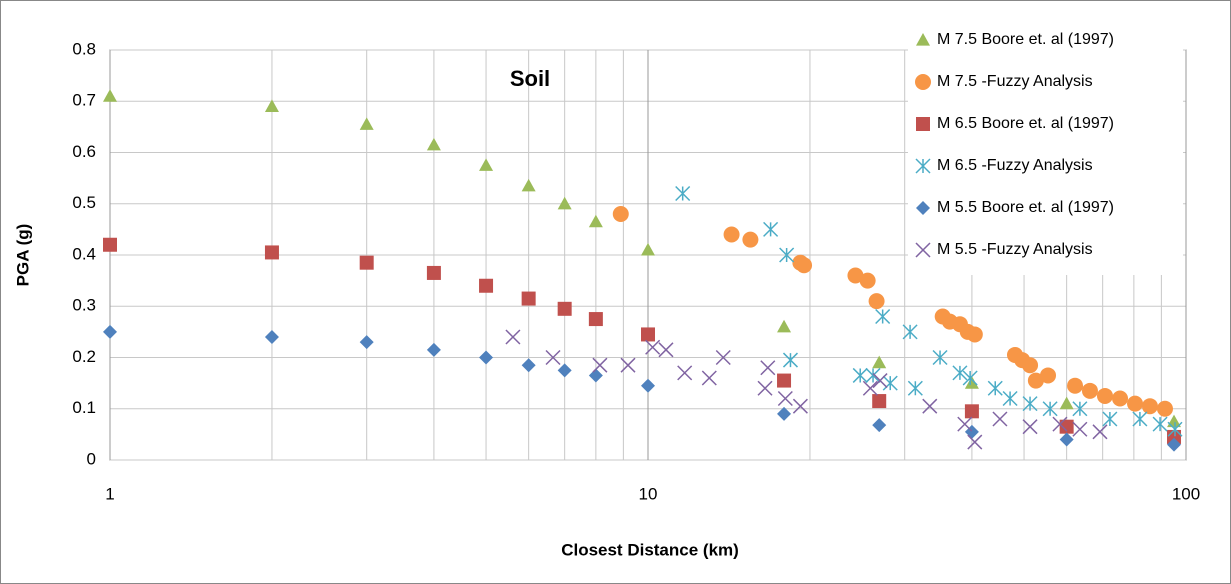 The image size is (1231, 584). I want to click on y-tick-label: 0.1, so click(84, 407).